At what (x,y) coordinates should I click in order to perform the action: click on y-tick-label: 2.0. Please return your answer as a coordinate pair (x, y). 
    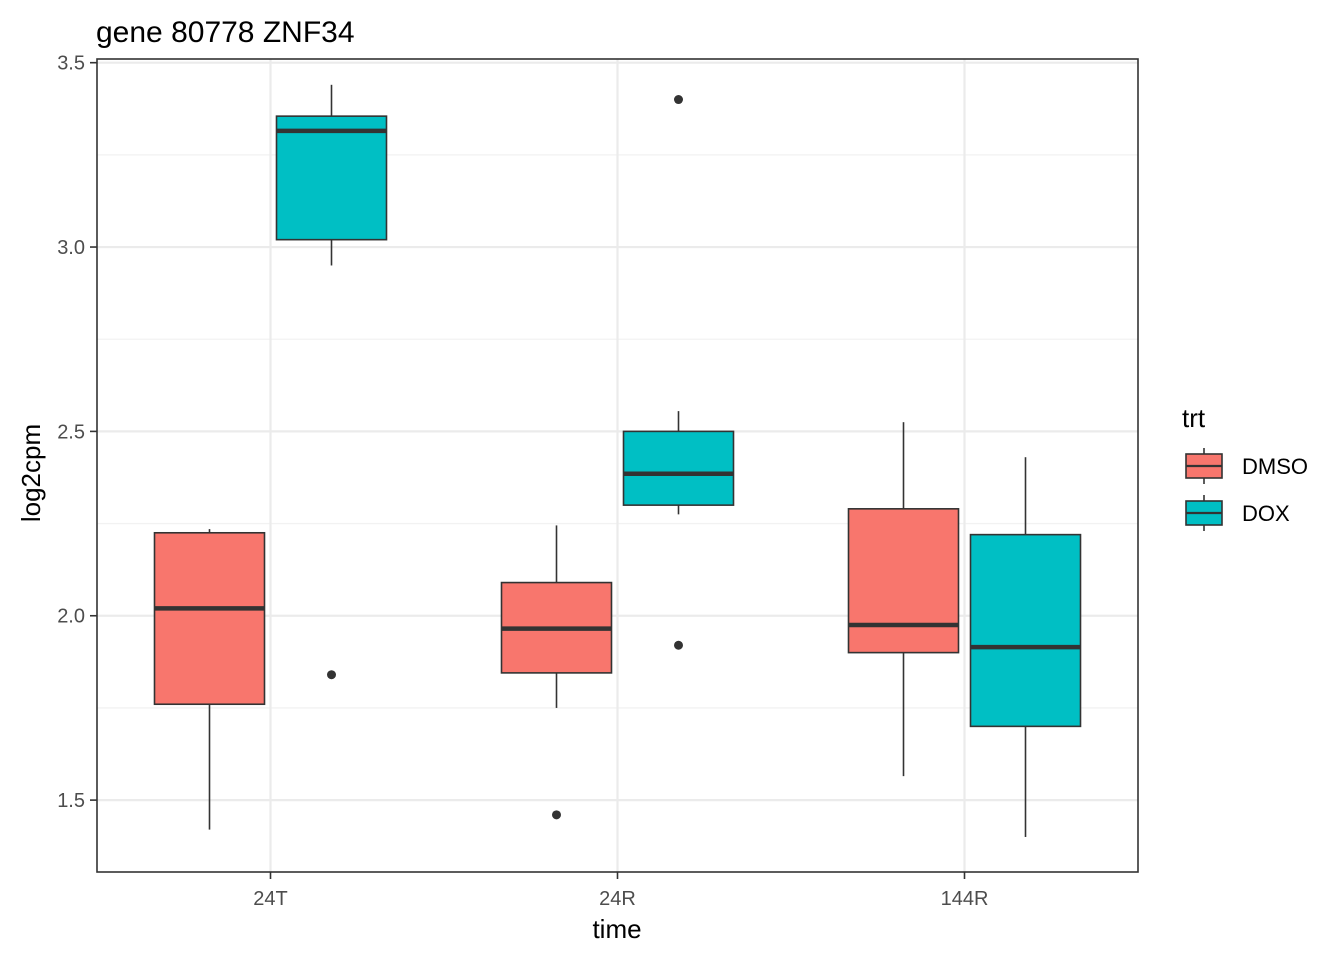
    Looking at the image, I should click on (71, 617).